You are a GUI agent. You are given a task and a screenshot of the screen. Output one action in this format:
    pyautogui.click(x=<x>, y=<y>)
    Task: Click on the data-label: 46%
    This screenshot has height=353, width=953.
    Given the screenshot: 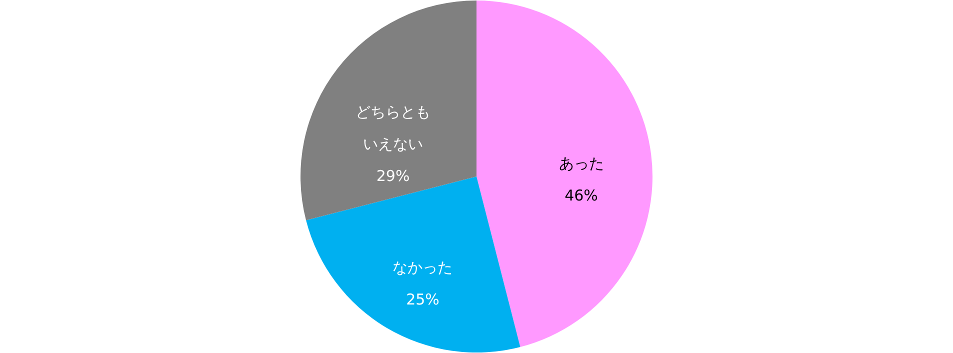 What is the action you would take?
    pyautogui.click(x=581, y=195)
    